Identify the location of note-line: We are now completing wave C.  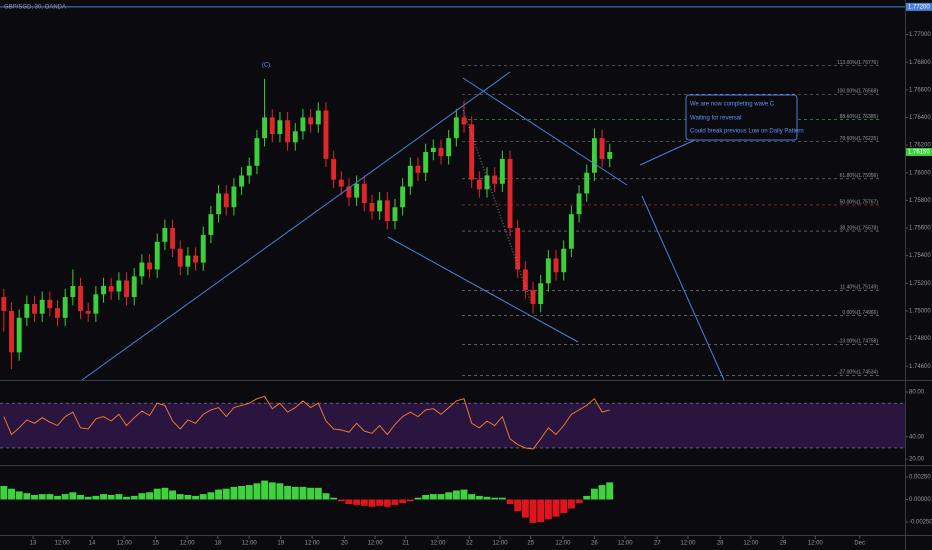
(732, 105).